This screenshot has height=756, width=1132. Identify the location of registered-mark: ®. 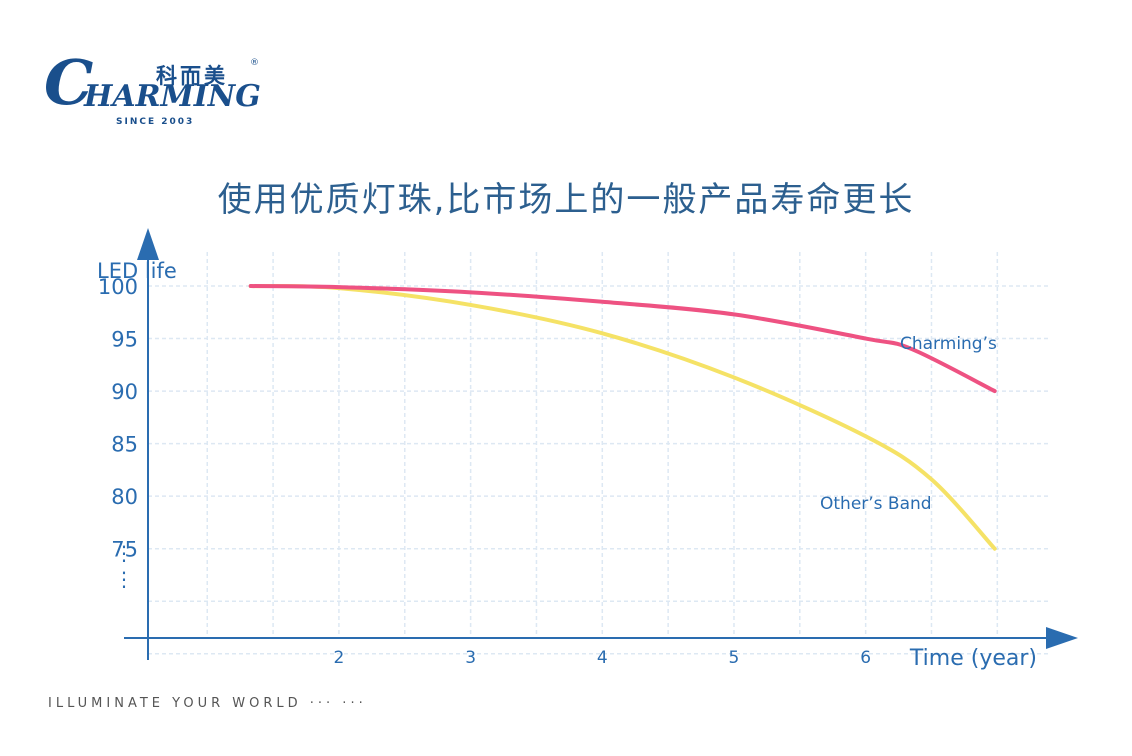
(254, 63).